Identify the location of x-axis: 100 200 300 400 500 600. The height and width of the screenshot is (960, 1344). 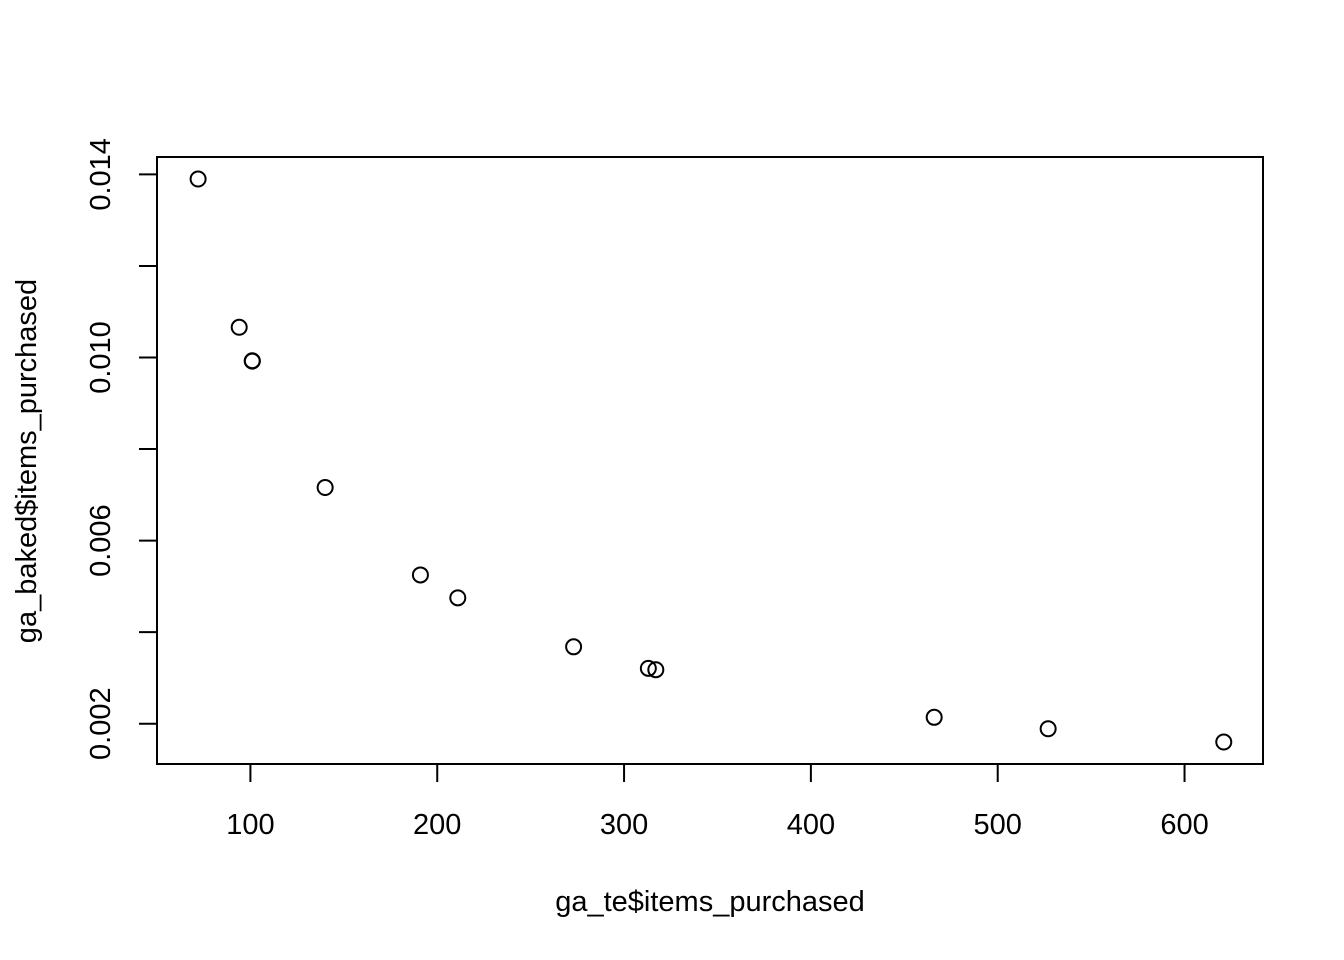
(717, 802).